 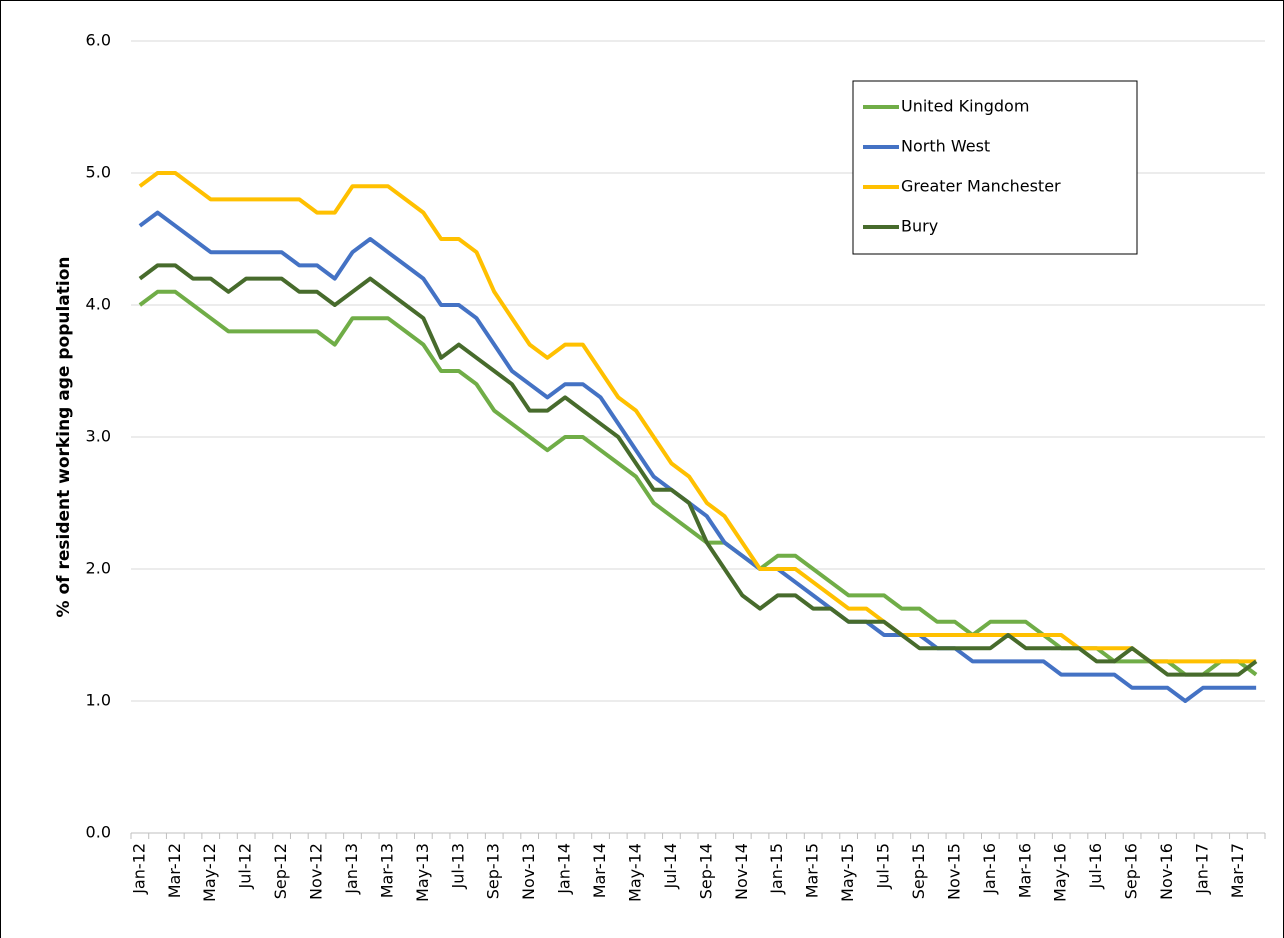 What do you see at coordinates (1166, 871) in the screenshot?
I see `x-tick-label: Nov-16` at bounding box center [1166, 871].